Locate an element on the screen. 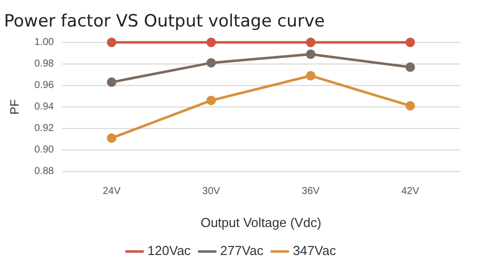  y-tick-label: 0.94 is located at coordinates (44, 107).